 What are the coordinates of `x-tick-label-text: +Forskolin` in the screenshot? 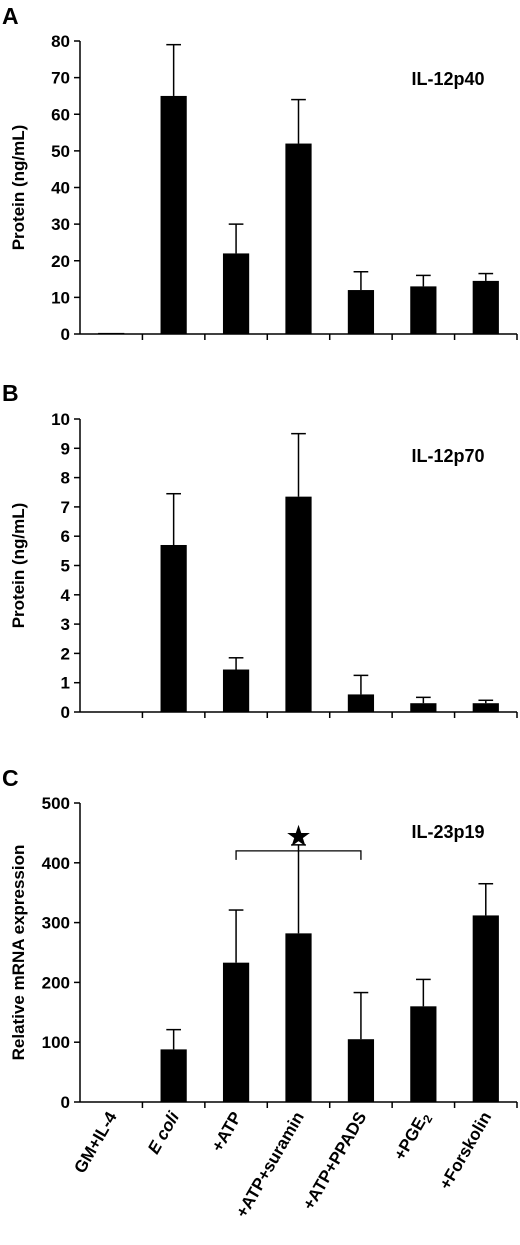 It's located at (466, 1151).